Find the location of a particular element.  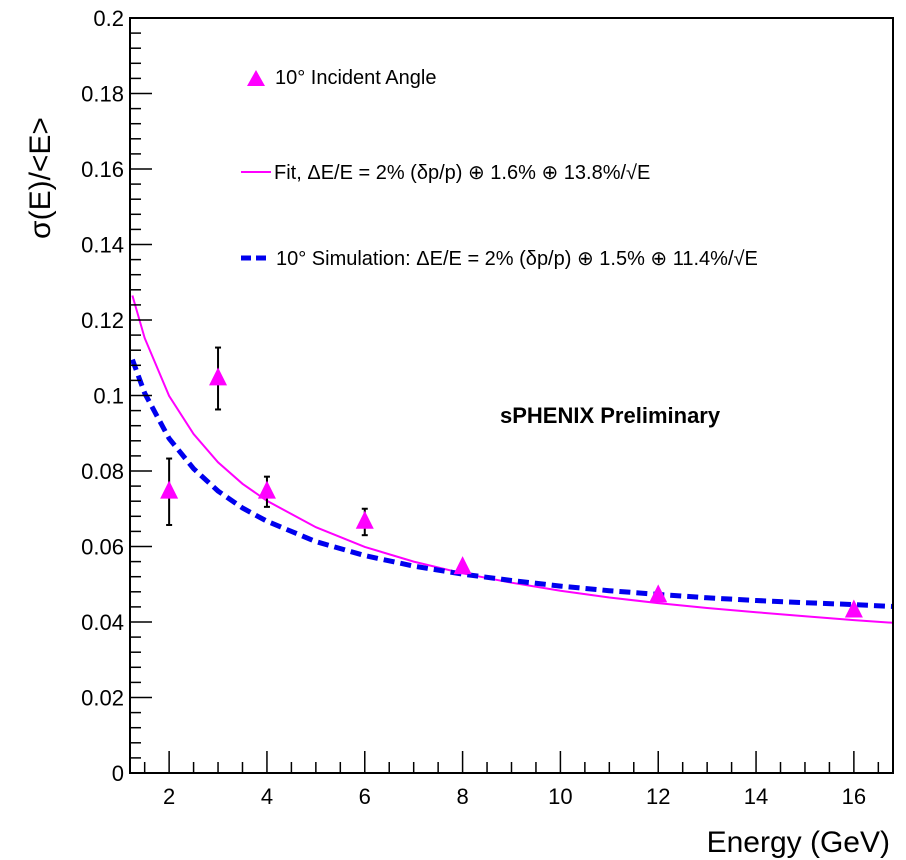

legend-entry-fit: Fit, ΔE/E = 2% (δp/p) ⊕ 1.6% ⊕ 13.8%/√E is located at coordinates (462, 173).